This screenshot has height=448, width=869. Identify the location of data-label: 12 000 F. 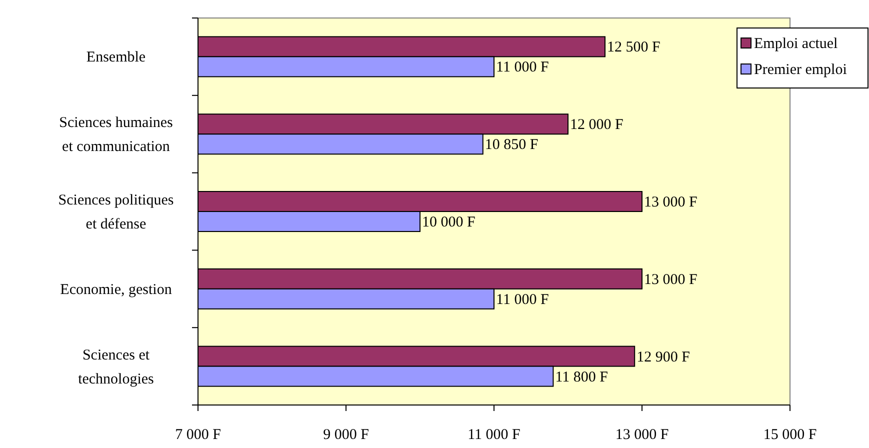
(597, 125).